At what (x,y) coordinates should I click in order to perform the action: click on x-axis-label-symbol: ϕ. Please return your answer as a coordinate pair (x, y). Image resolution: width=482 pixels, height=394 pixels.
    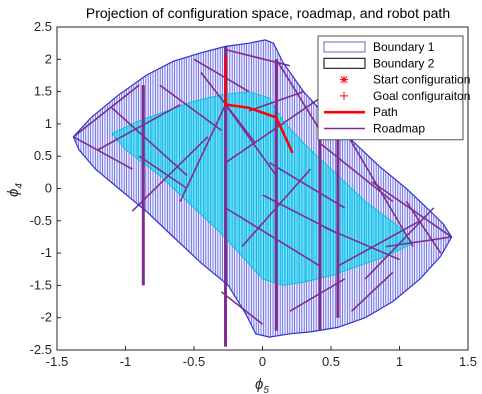
    Looking at the image, I should click on (259, 384).